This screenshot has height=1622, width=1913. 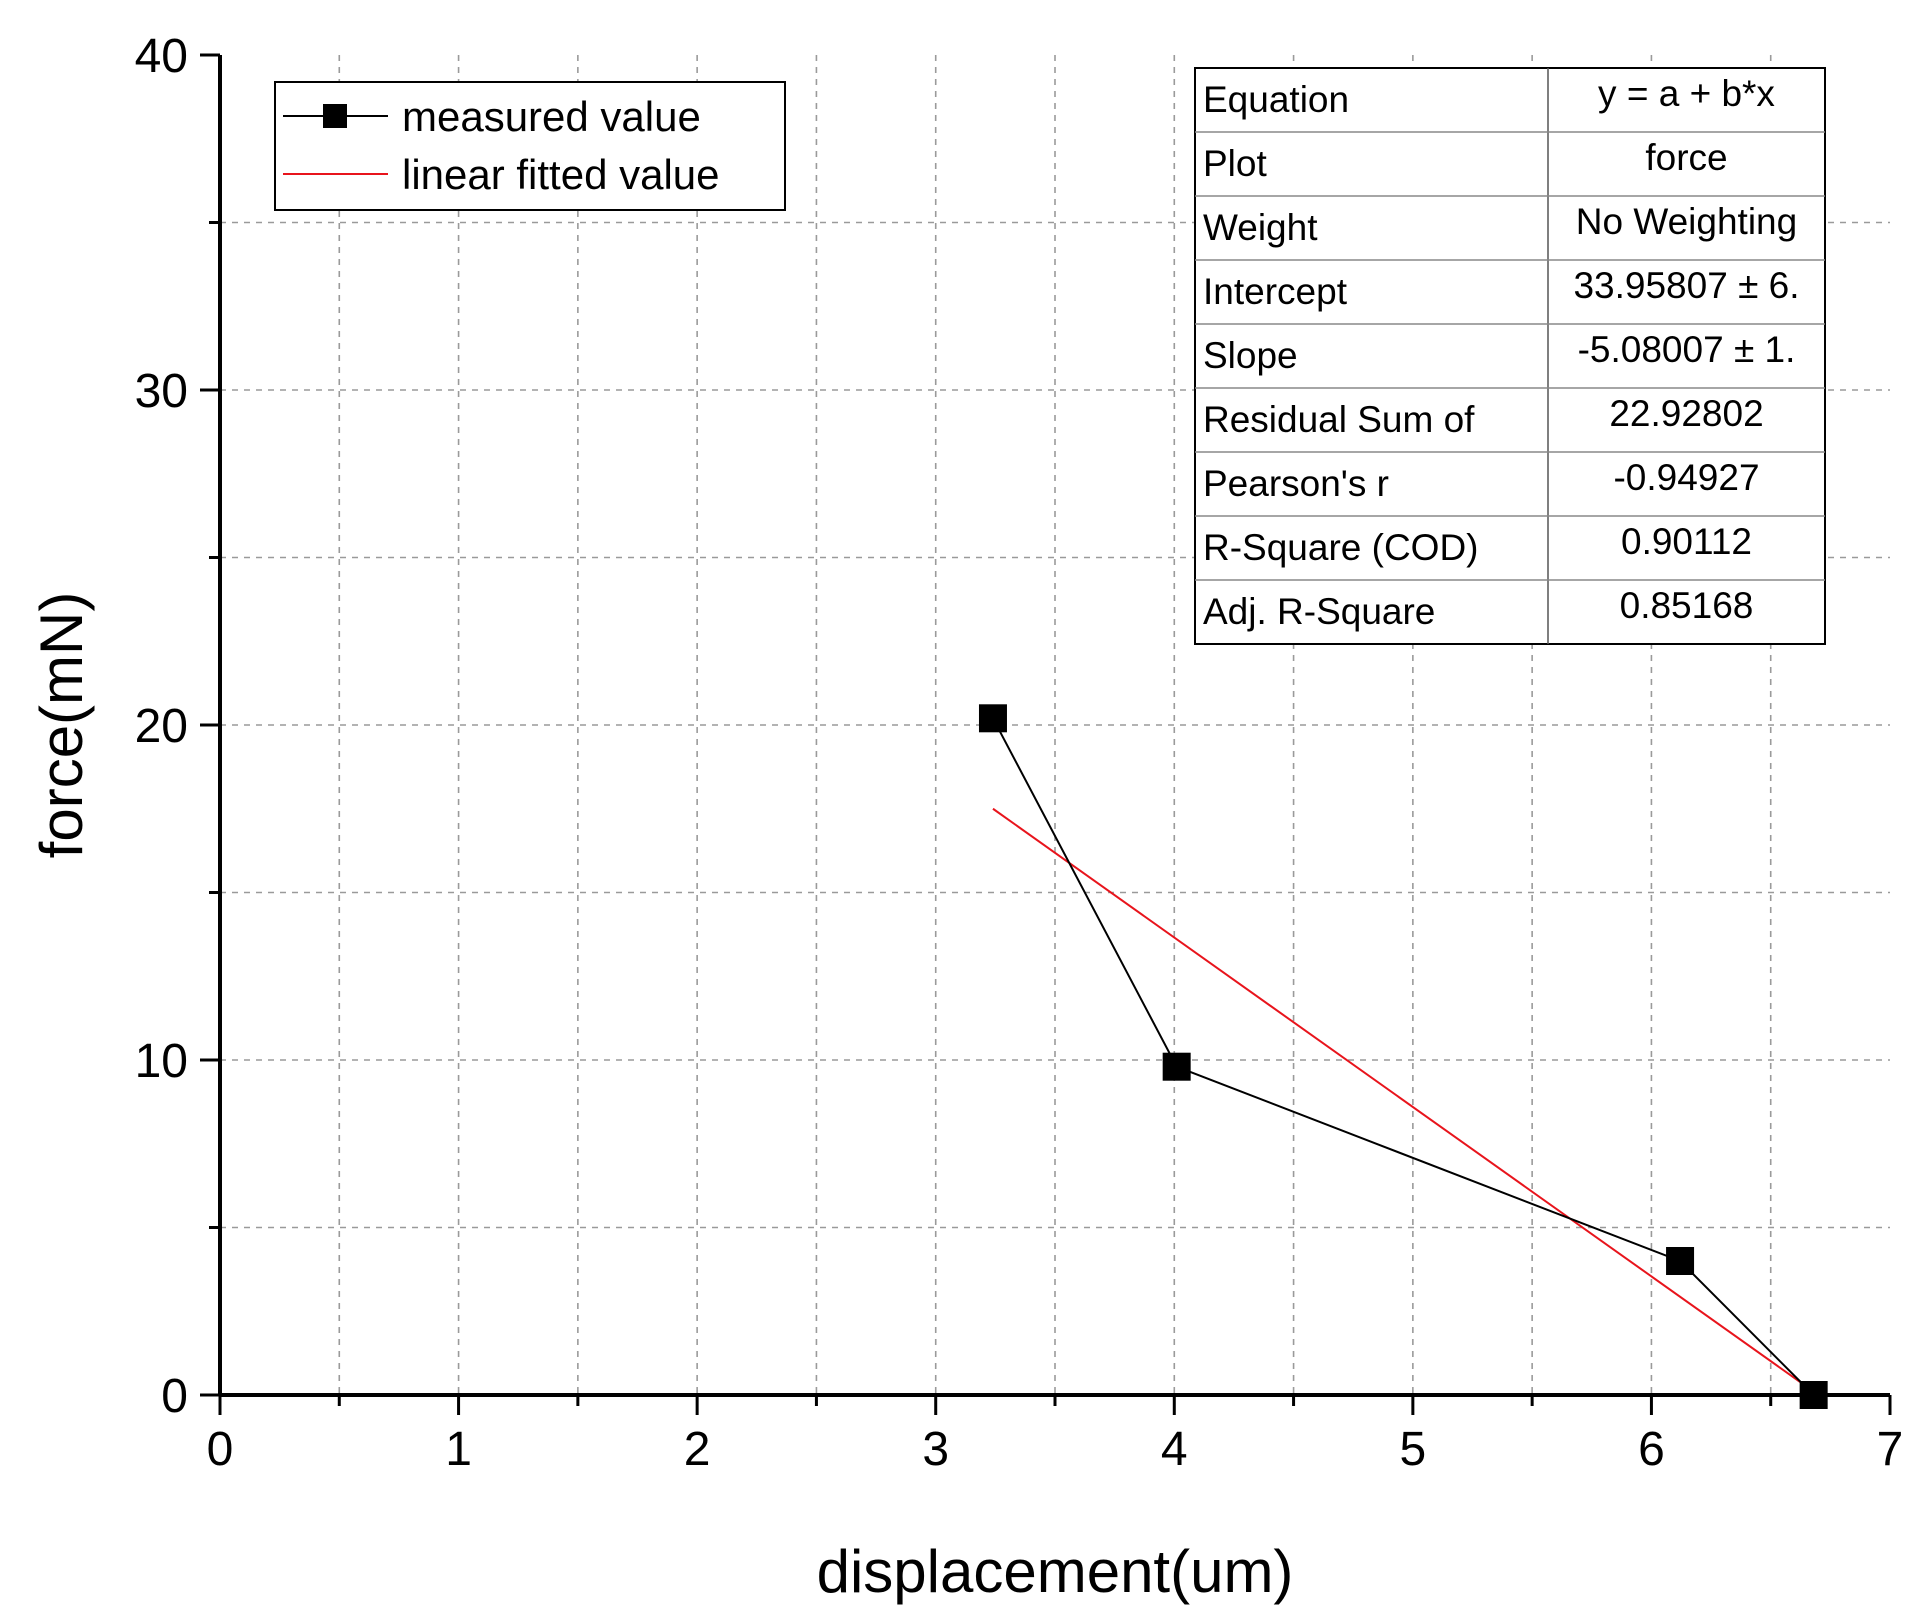 I want to click on fit-table-value: y = a + b*x, so click(x=1686, y=93).